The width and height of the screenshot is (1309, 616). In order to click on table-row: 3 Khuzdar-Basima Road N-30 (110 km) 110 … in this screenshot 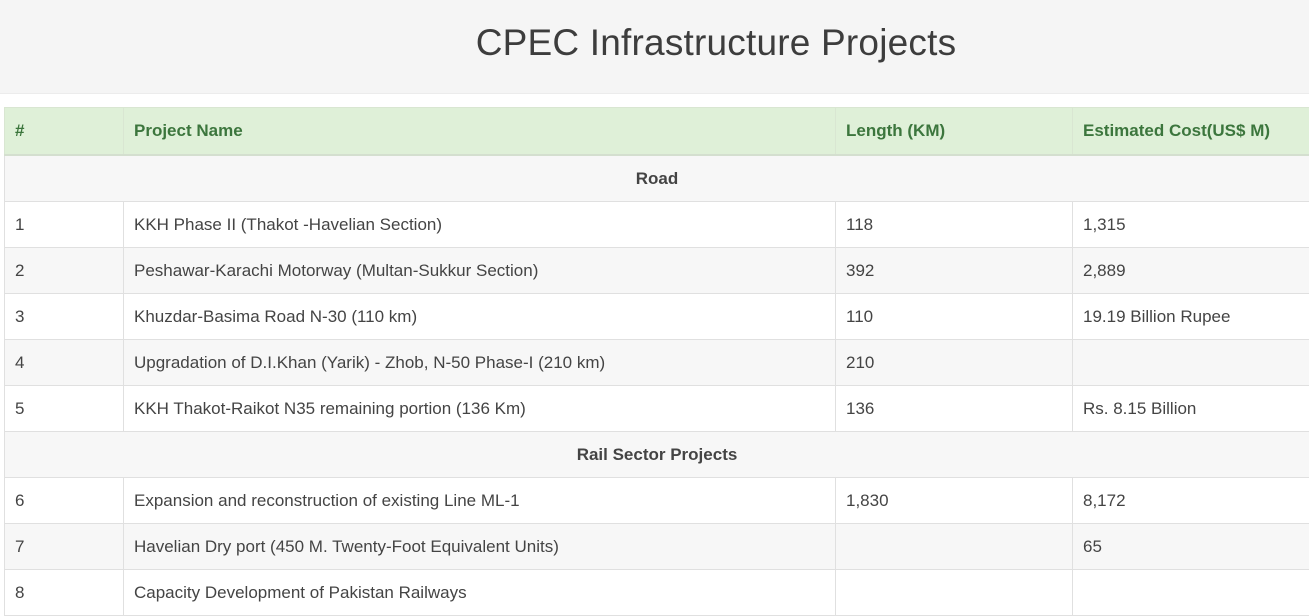, I will do `click(657, 317)`.